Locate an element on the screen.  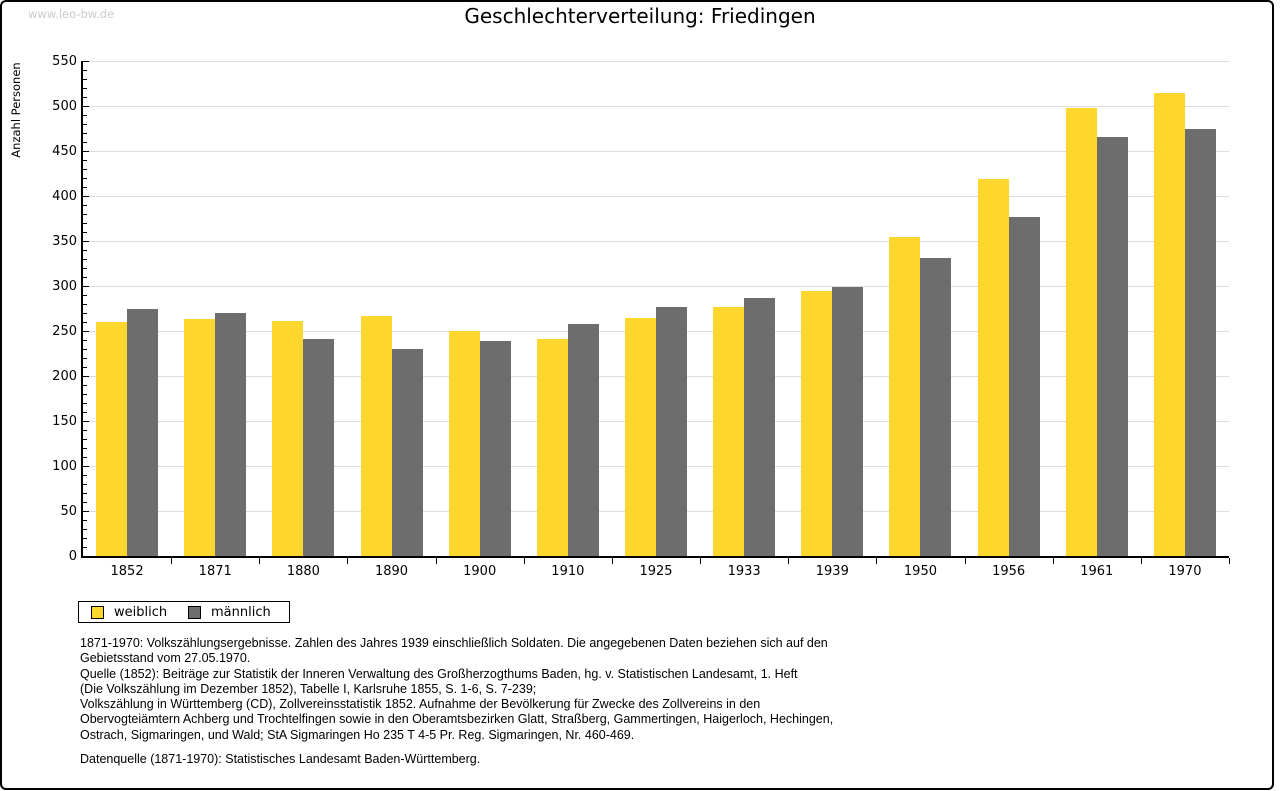
bar-männlich-1970 is located at coordinates (1200, 342).